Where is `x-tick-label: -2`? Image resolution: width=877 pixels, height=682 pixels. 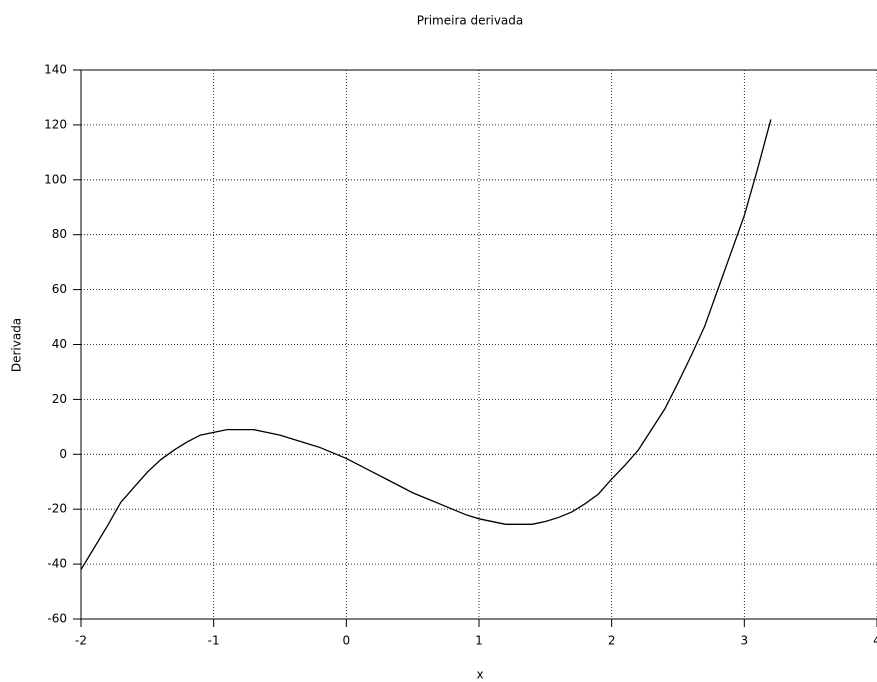 x-tick-label: -2 is located at coordinates (81, 641).